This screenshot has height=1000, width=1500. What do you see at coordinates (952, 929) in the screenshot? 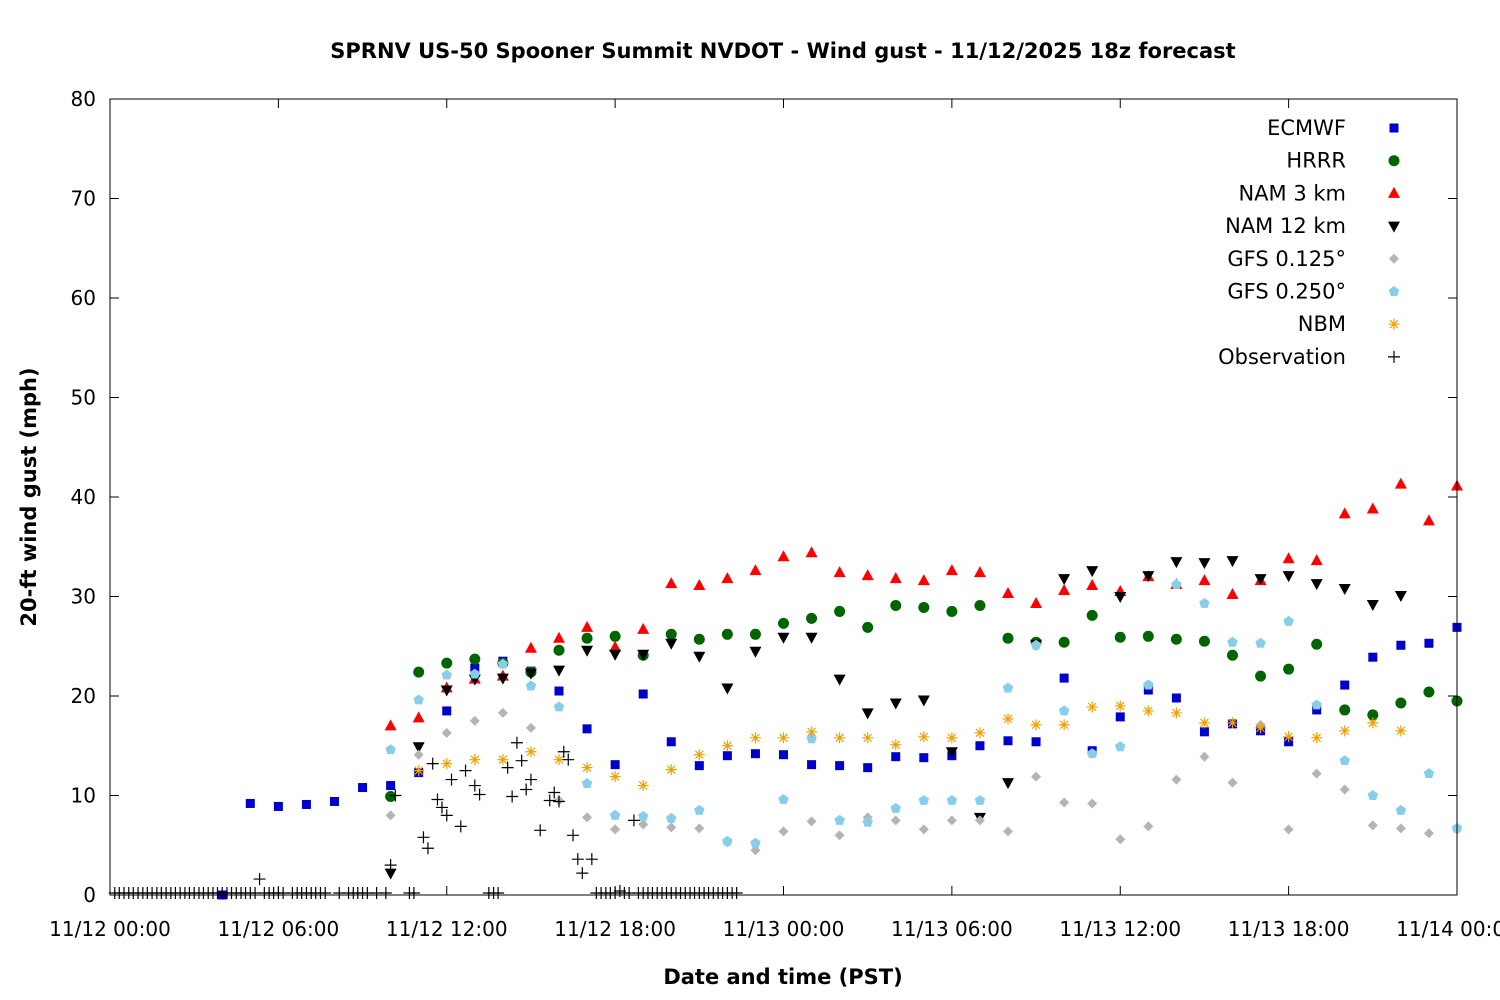
I see `x-tick-label: 11/13 06:00` at bounding box center [952, 929].